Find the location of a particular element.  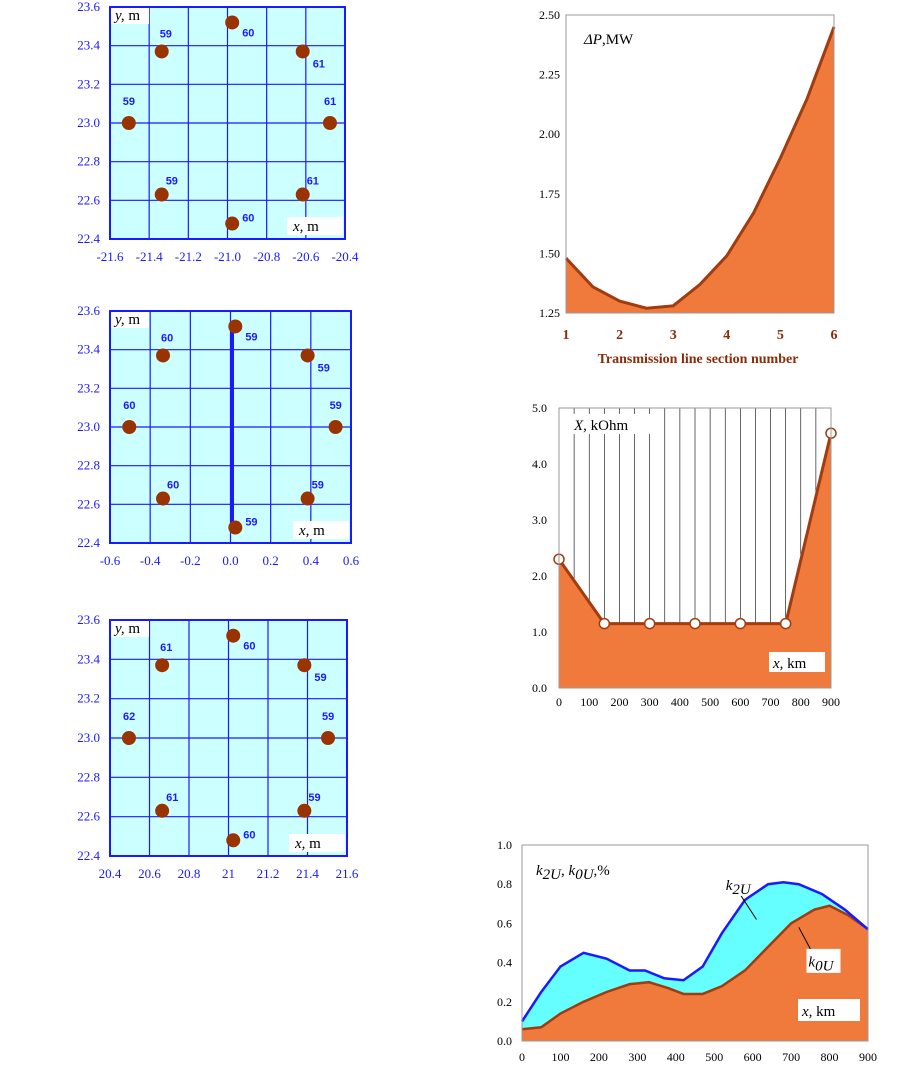

chart-title: X, kOhm is located at coordinates (601, 426).